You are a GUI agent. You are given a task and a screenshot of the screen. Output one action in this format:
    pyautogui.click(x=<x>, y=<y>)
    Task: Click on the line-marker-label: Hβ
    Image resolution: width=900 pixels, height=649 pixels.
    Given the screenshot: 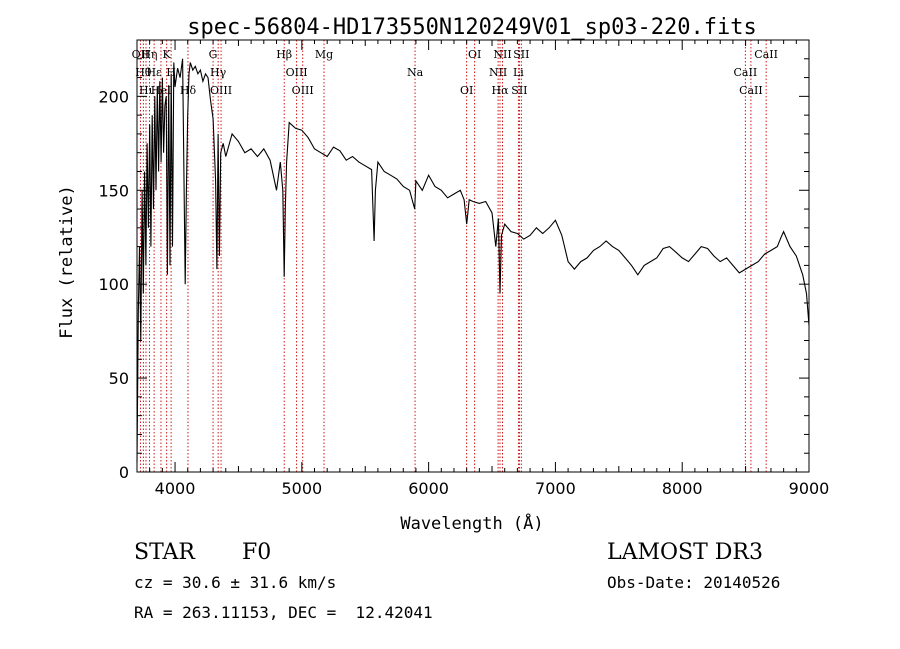 What is the action you would take?
    pyautogui.click(x=284, y=54)
    